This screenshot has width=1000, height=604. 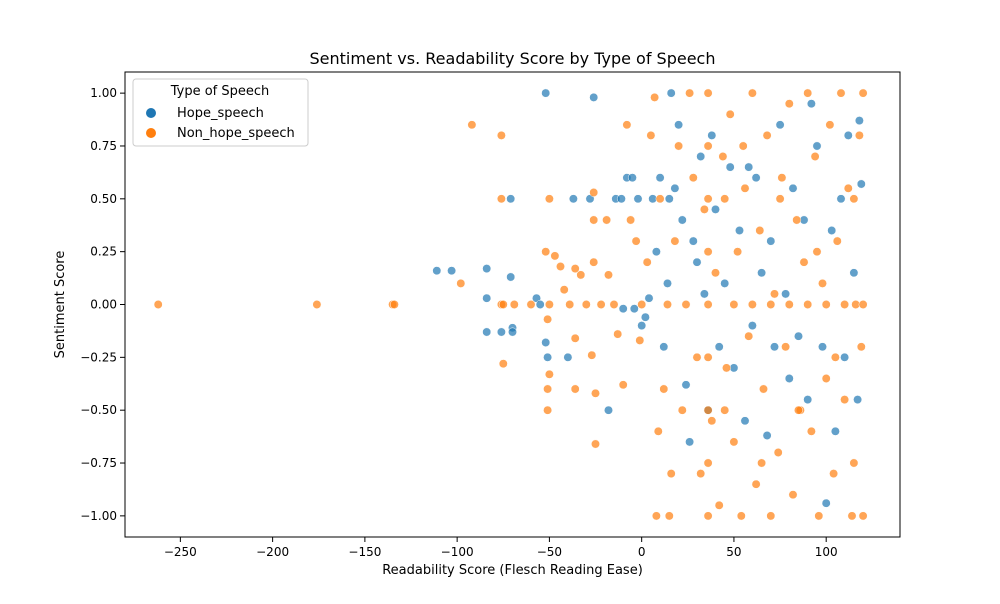 I want to click on legend-label-hope-speech: Hope_speech, so click(x=220, y=113).